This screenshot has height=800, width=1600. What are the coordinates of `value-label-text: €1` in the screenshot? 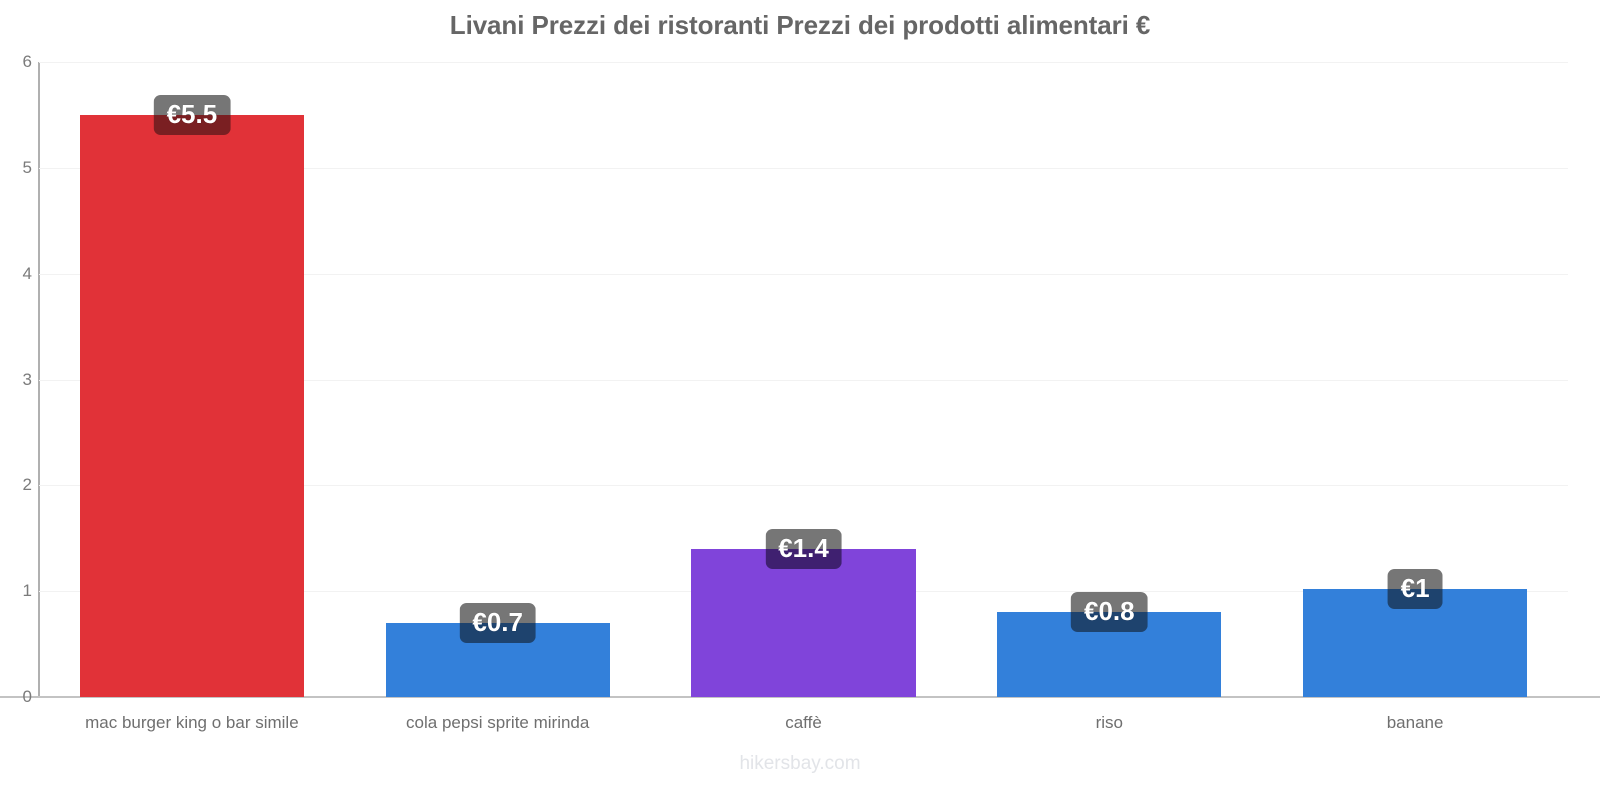 It's located at (1415, 588).